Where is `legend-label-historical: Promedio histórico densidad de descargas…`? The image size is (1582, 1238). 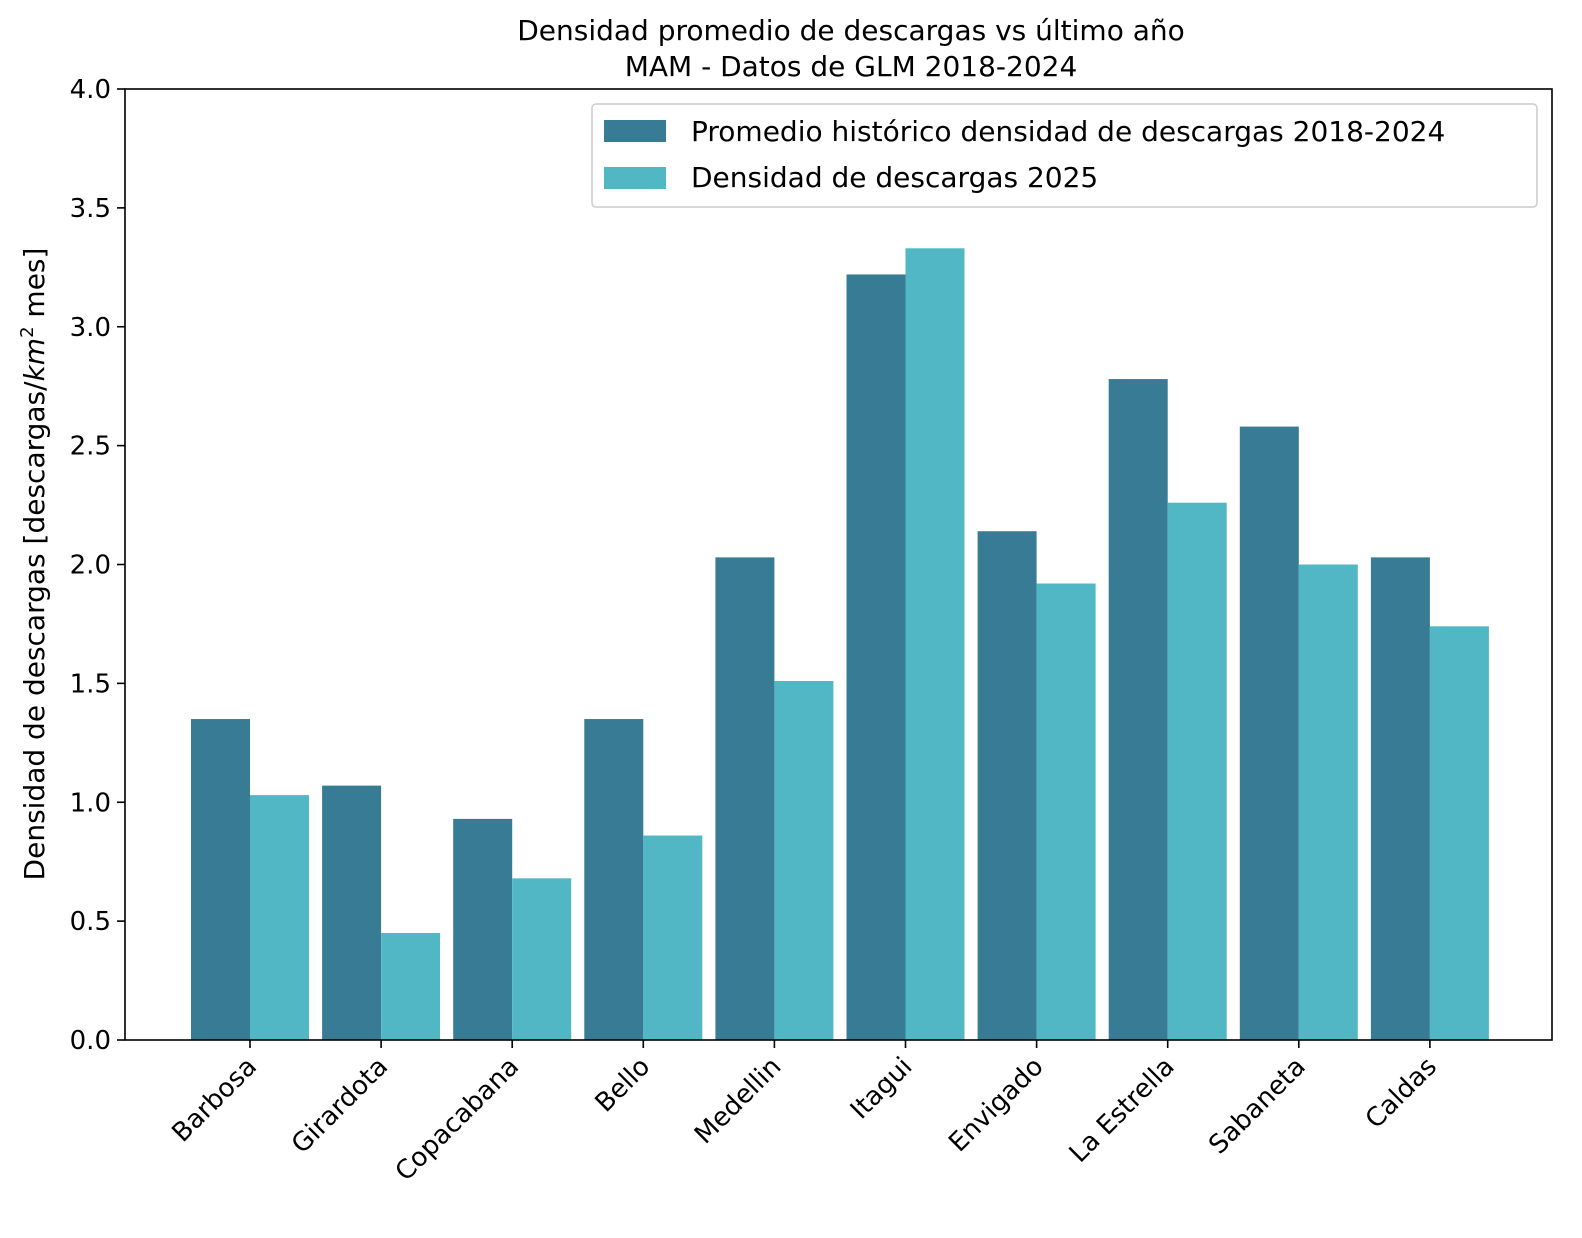
legend-label-historical: Promedio histórico densidad de descargas… is located at coordinates (1068, 131).